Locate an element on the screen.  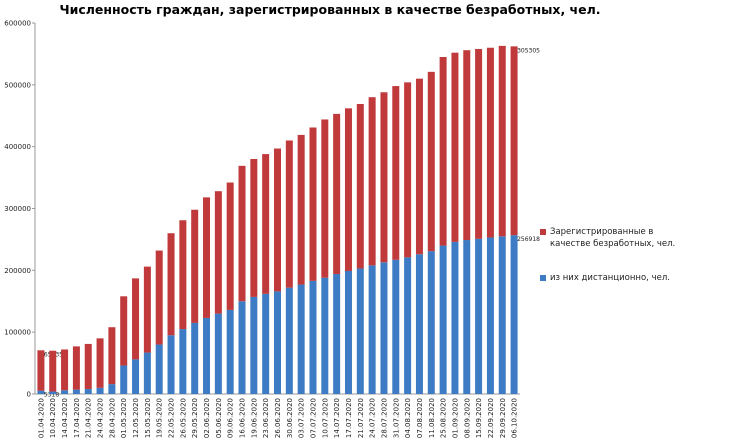
x-tick-label: 24.07.2020 is located at coordinates (373, 418).